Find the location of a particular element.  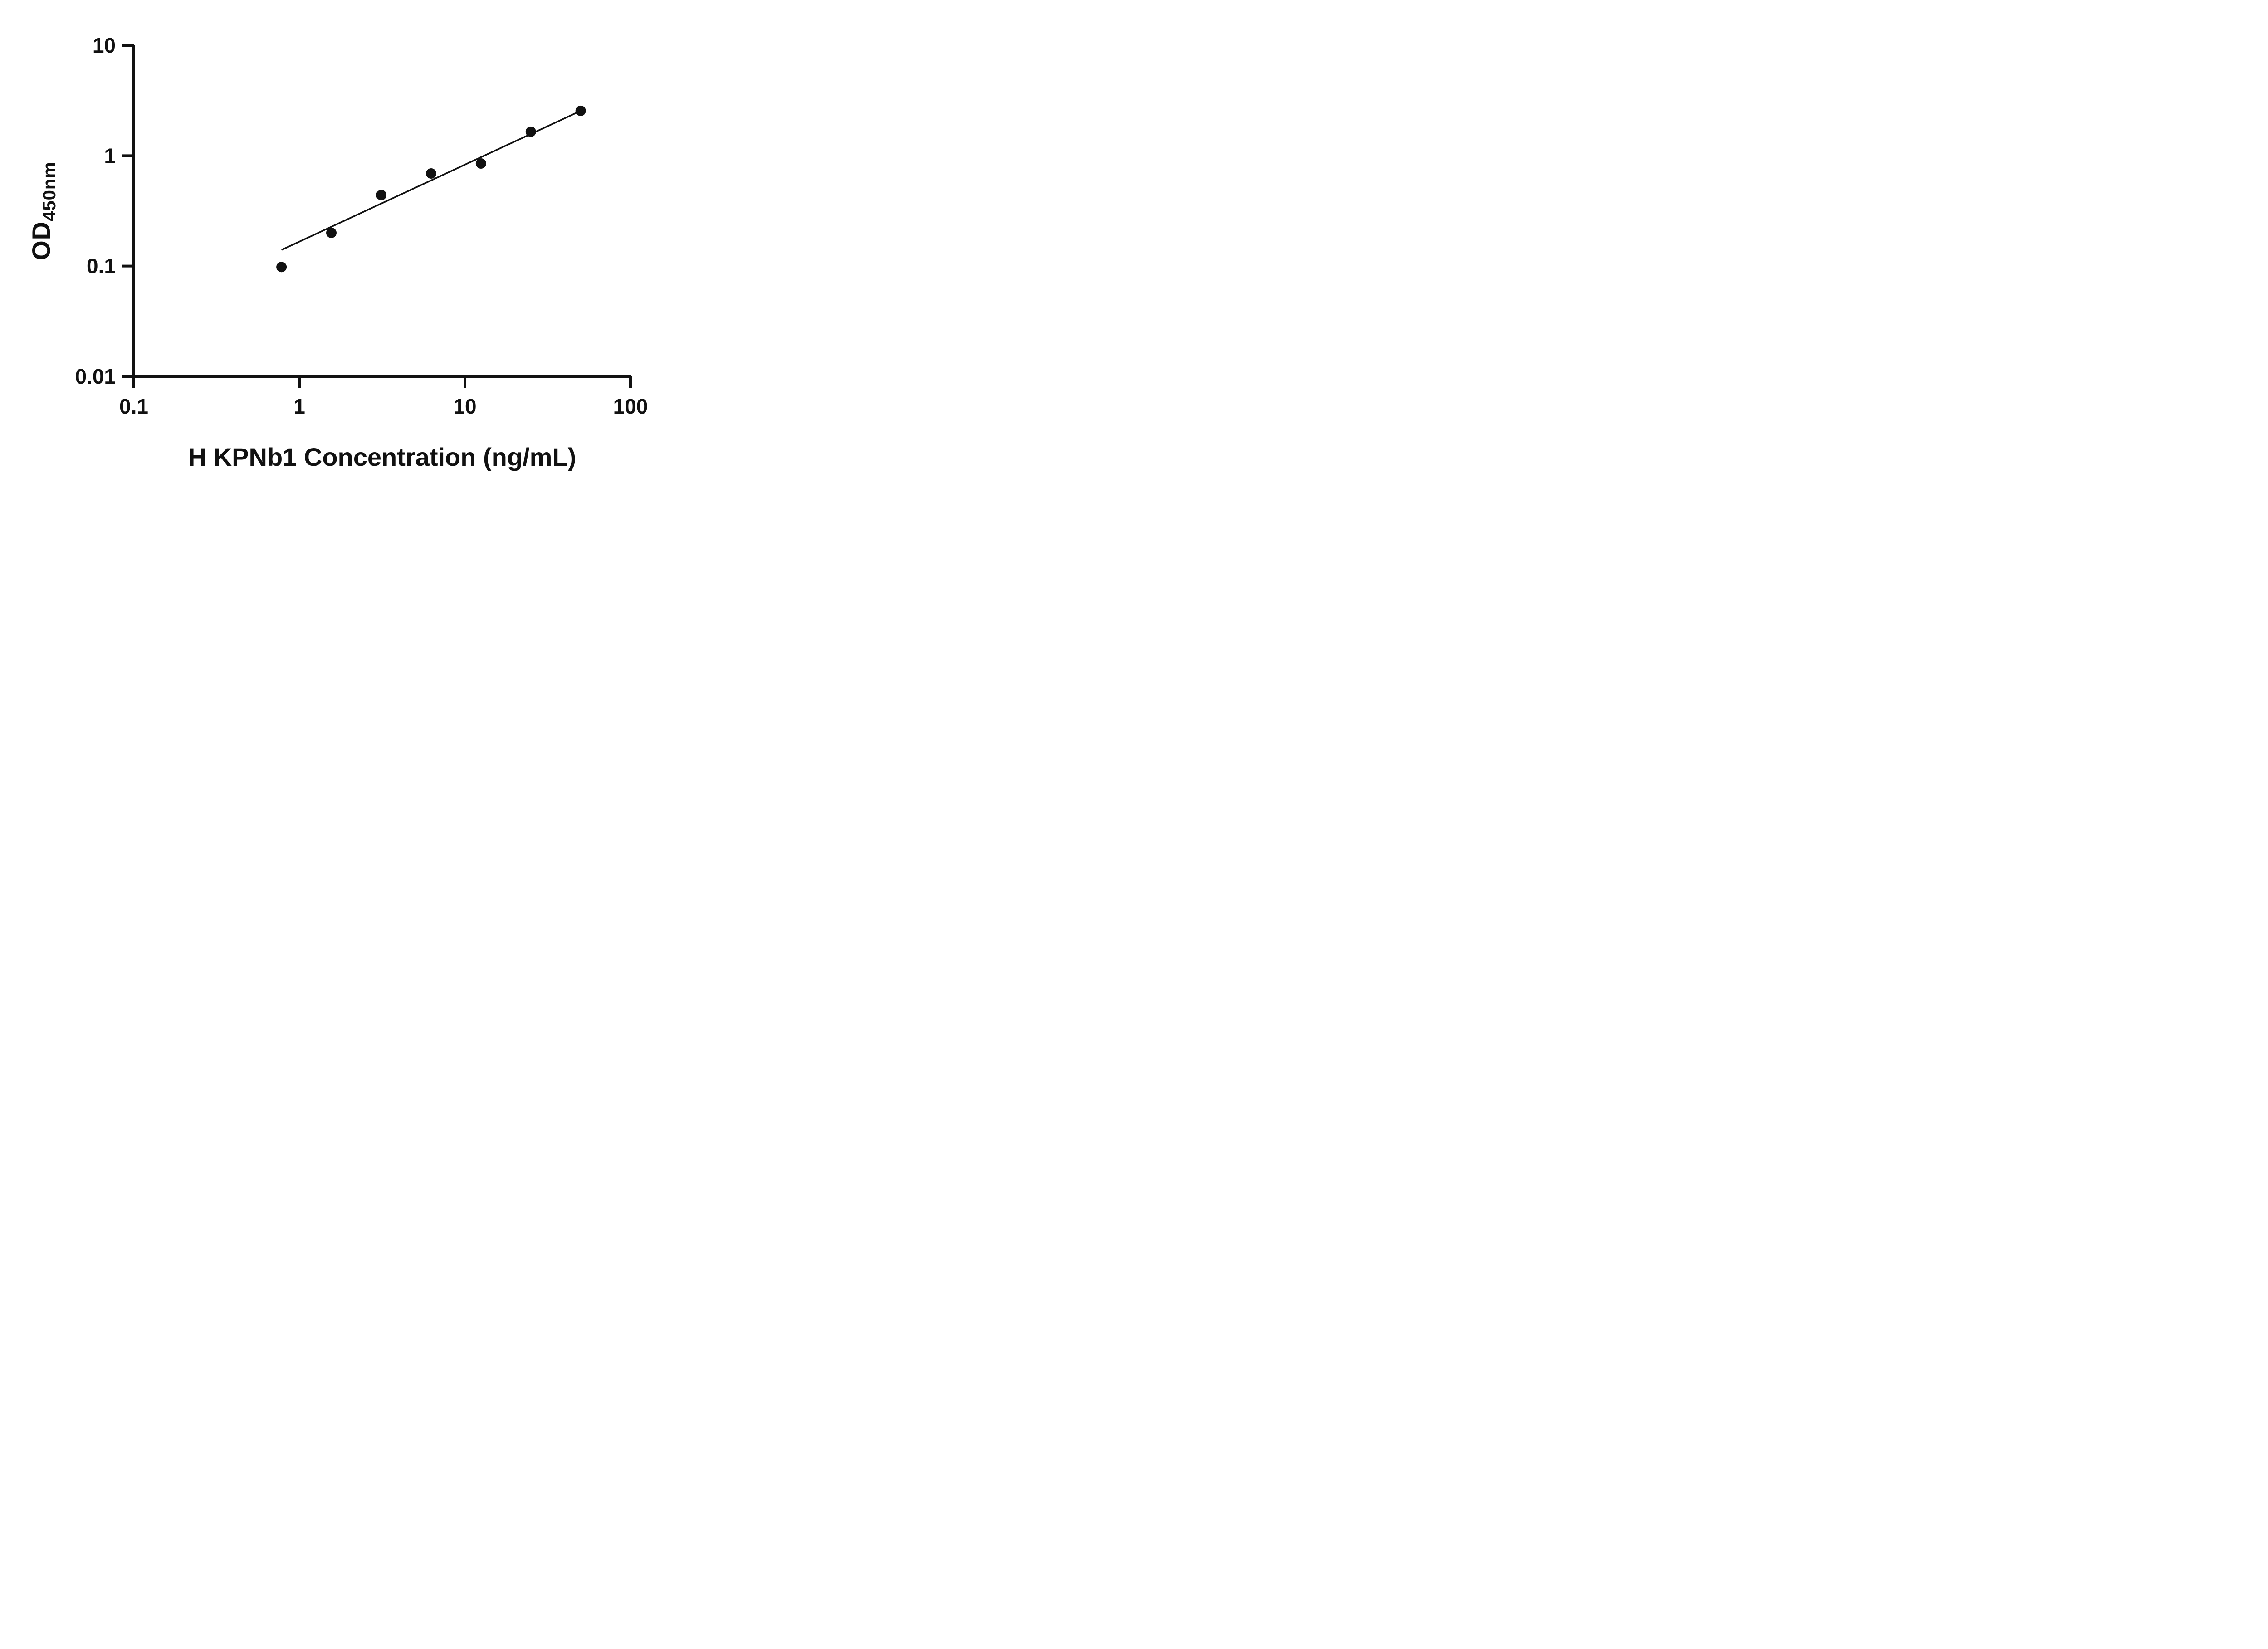

x-axis-tick-label: 1 is located at coordinates (299, 407).